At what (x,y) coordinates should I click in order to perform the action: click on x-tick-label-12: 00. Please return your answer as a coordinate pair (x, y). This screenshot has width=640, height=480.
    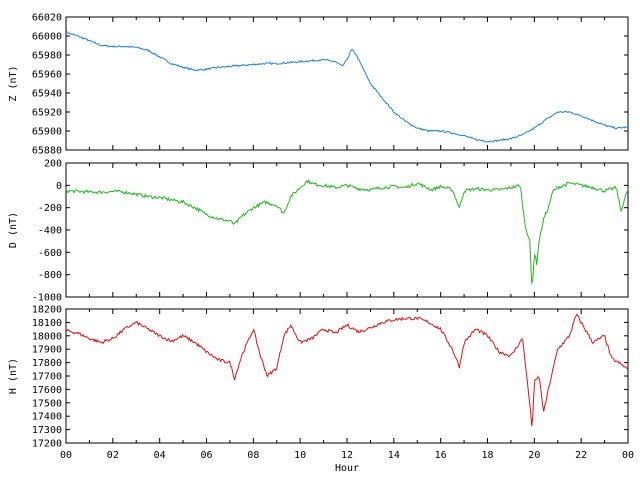
    Looking at the image, I should click on (628, 455).